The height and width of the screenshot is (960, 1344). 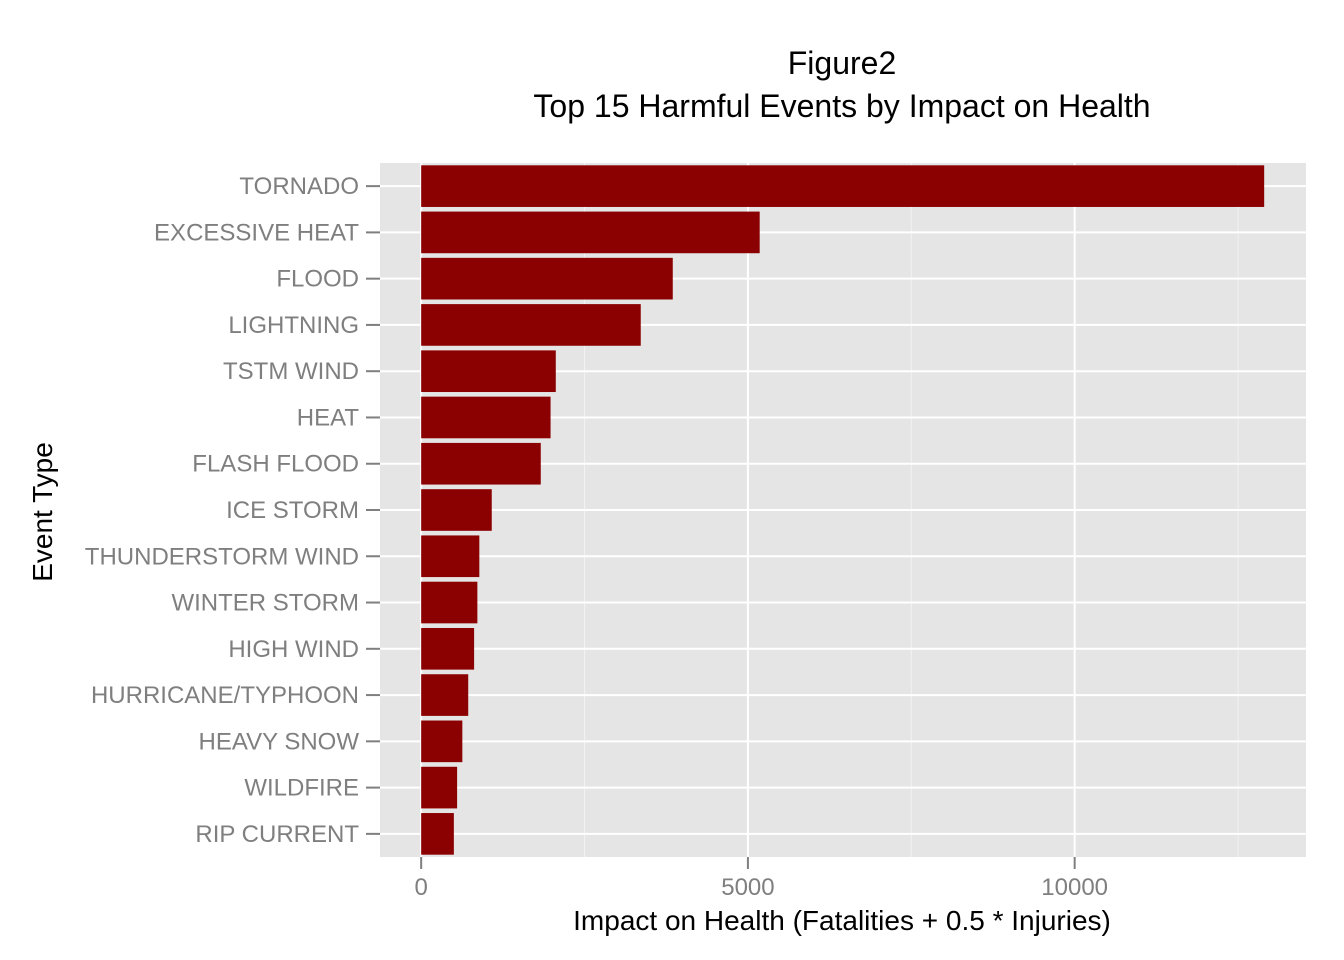 What do you see at coordinates (437, 834) in the screenshot?
I see `bar-rip-current` at bounding box center [437, 834].